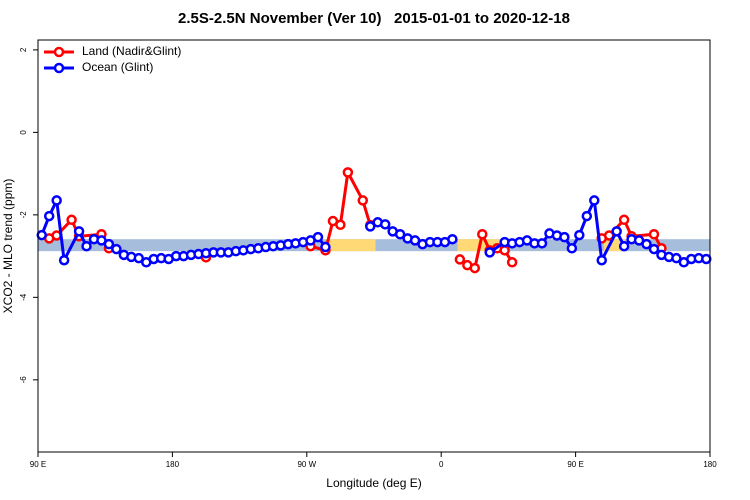  Describe the element at coordinates (23, 380) in the screenshot. I see `y-tick-label: -6` at that location.